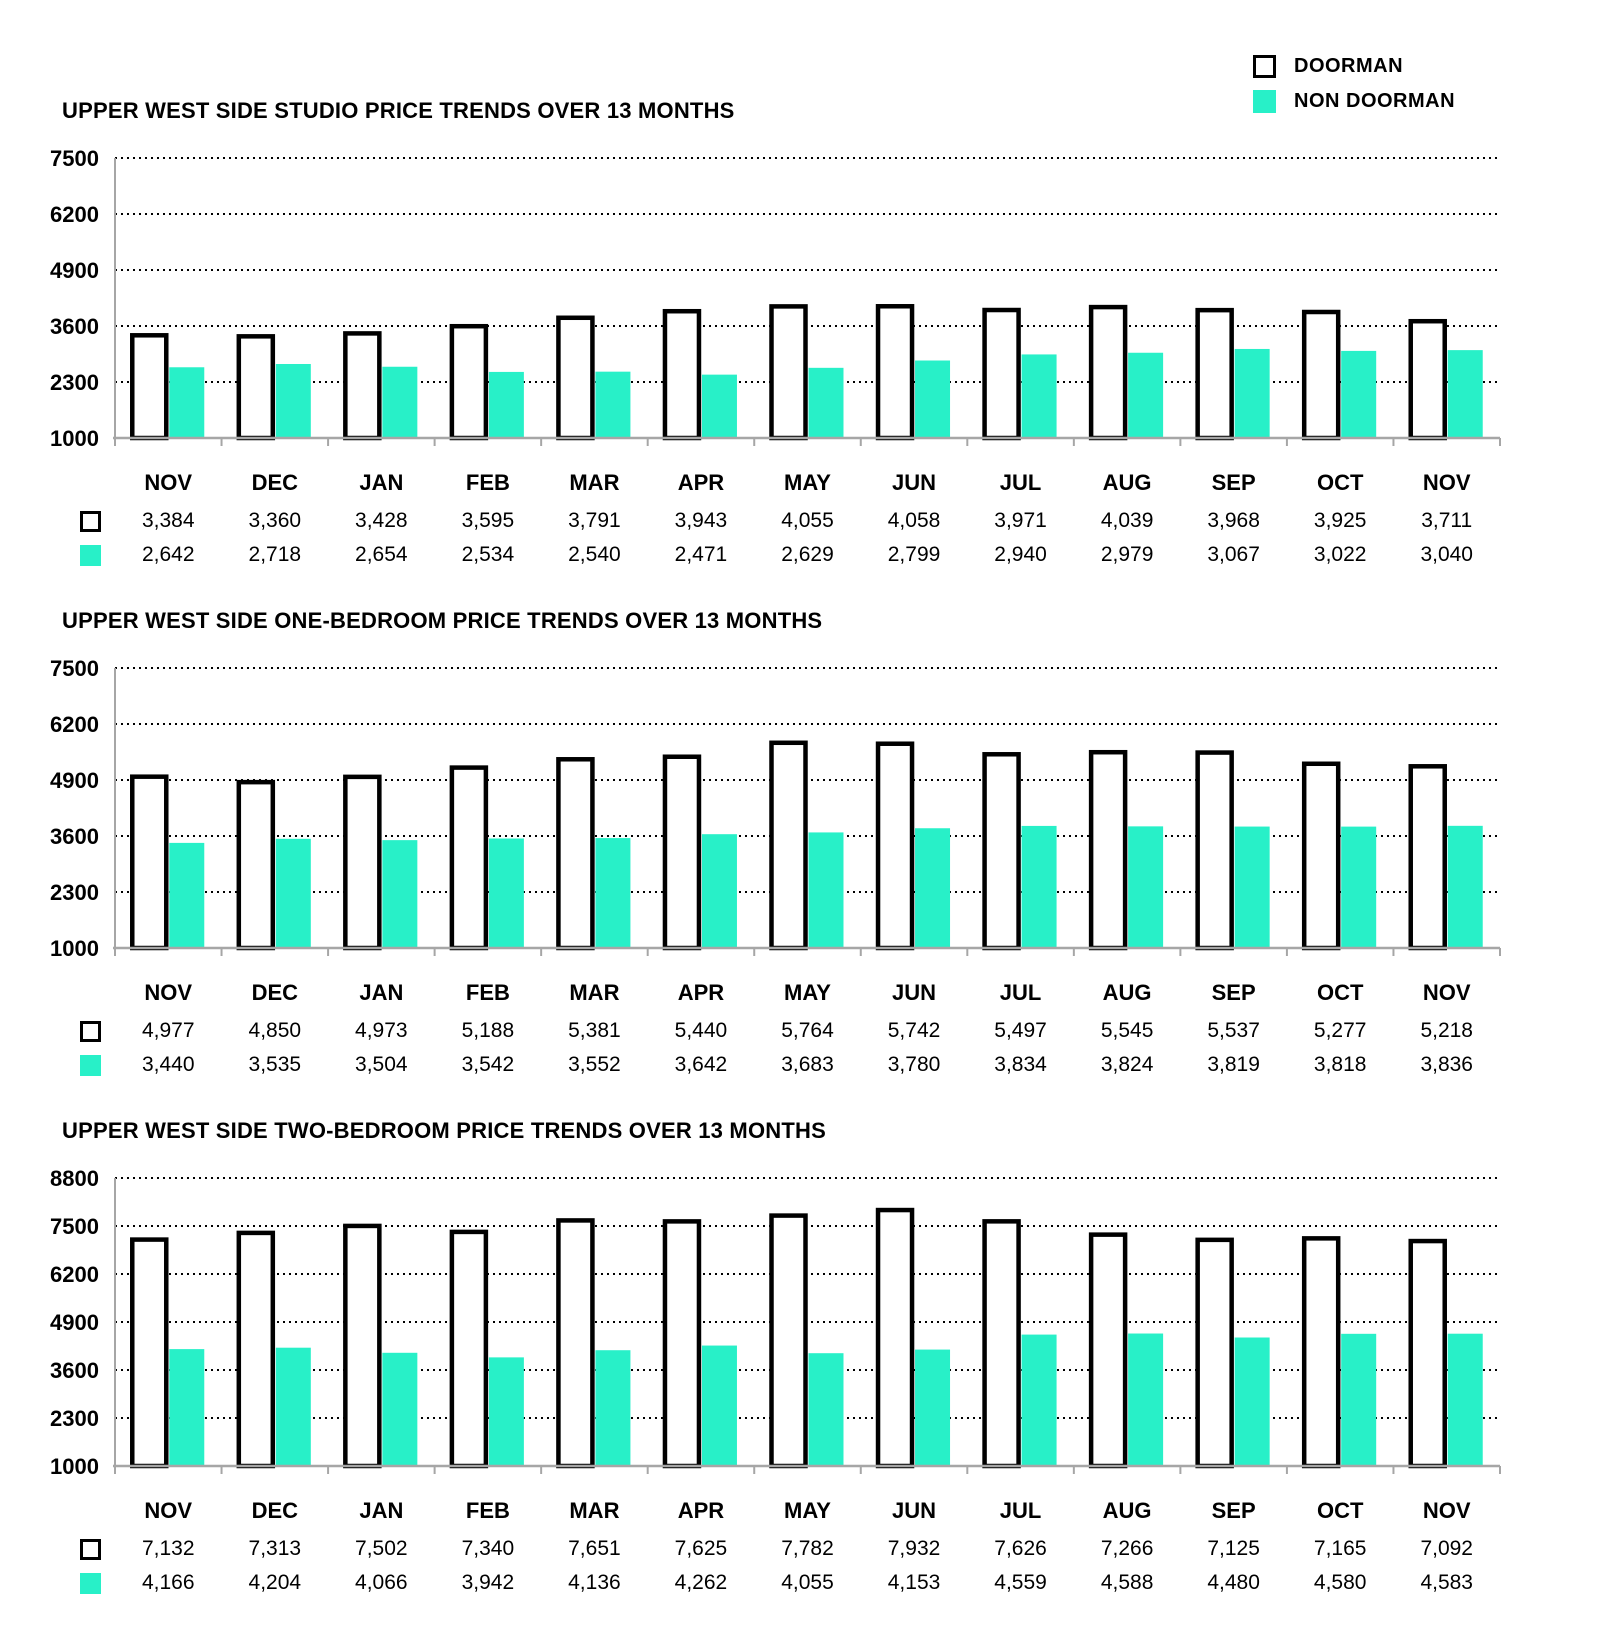 The image size is (1600, 1645). I want to click on y-axis-tick-label: 8800, so click(74, 1178).